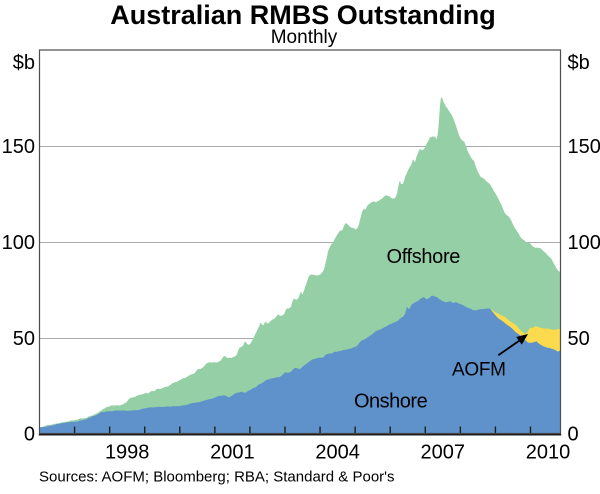 This screenshot has height=494, width=600. I want to click on svg-text: 2010, so click(548, 453).